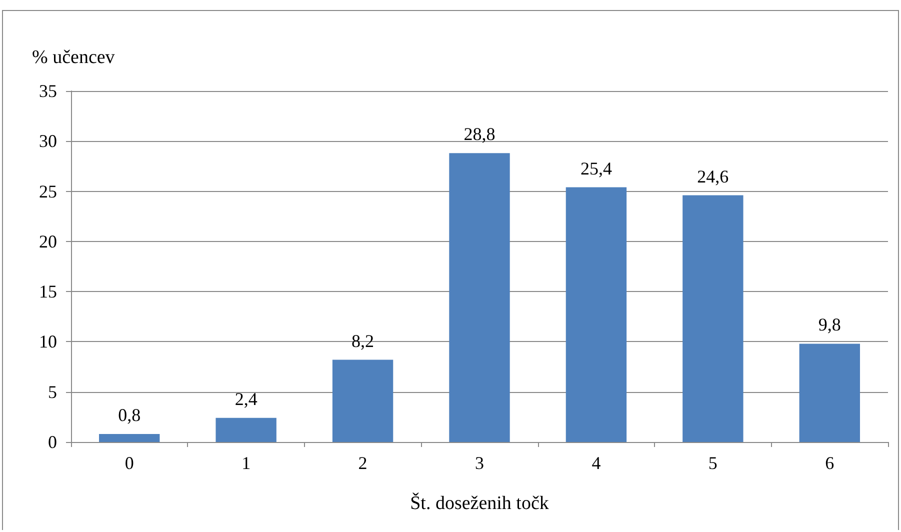 Image resolution: width=901 pixels, height=532 pixels. What do you see at coordinates (479, 463) in the screenshot?
I see `x-tick-label: 3` at bounding box center [479, 463].